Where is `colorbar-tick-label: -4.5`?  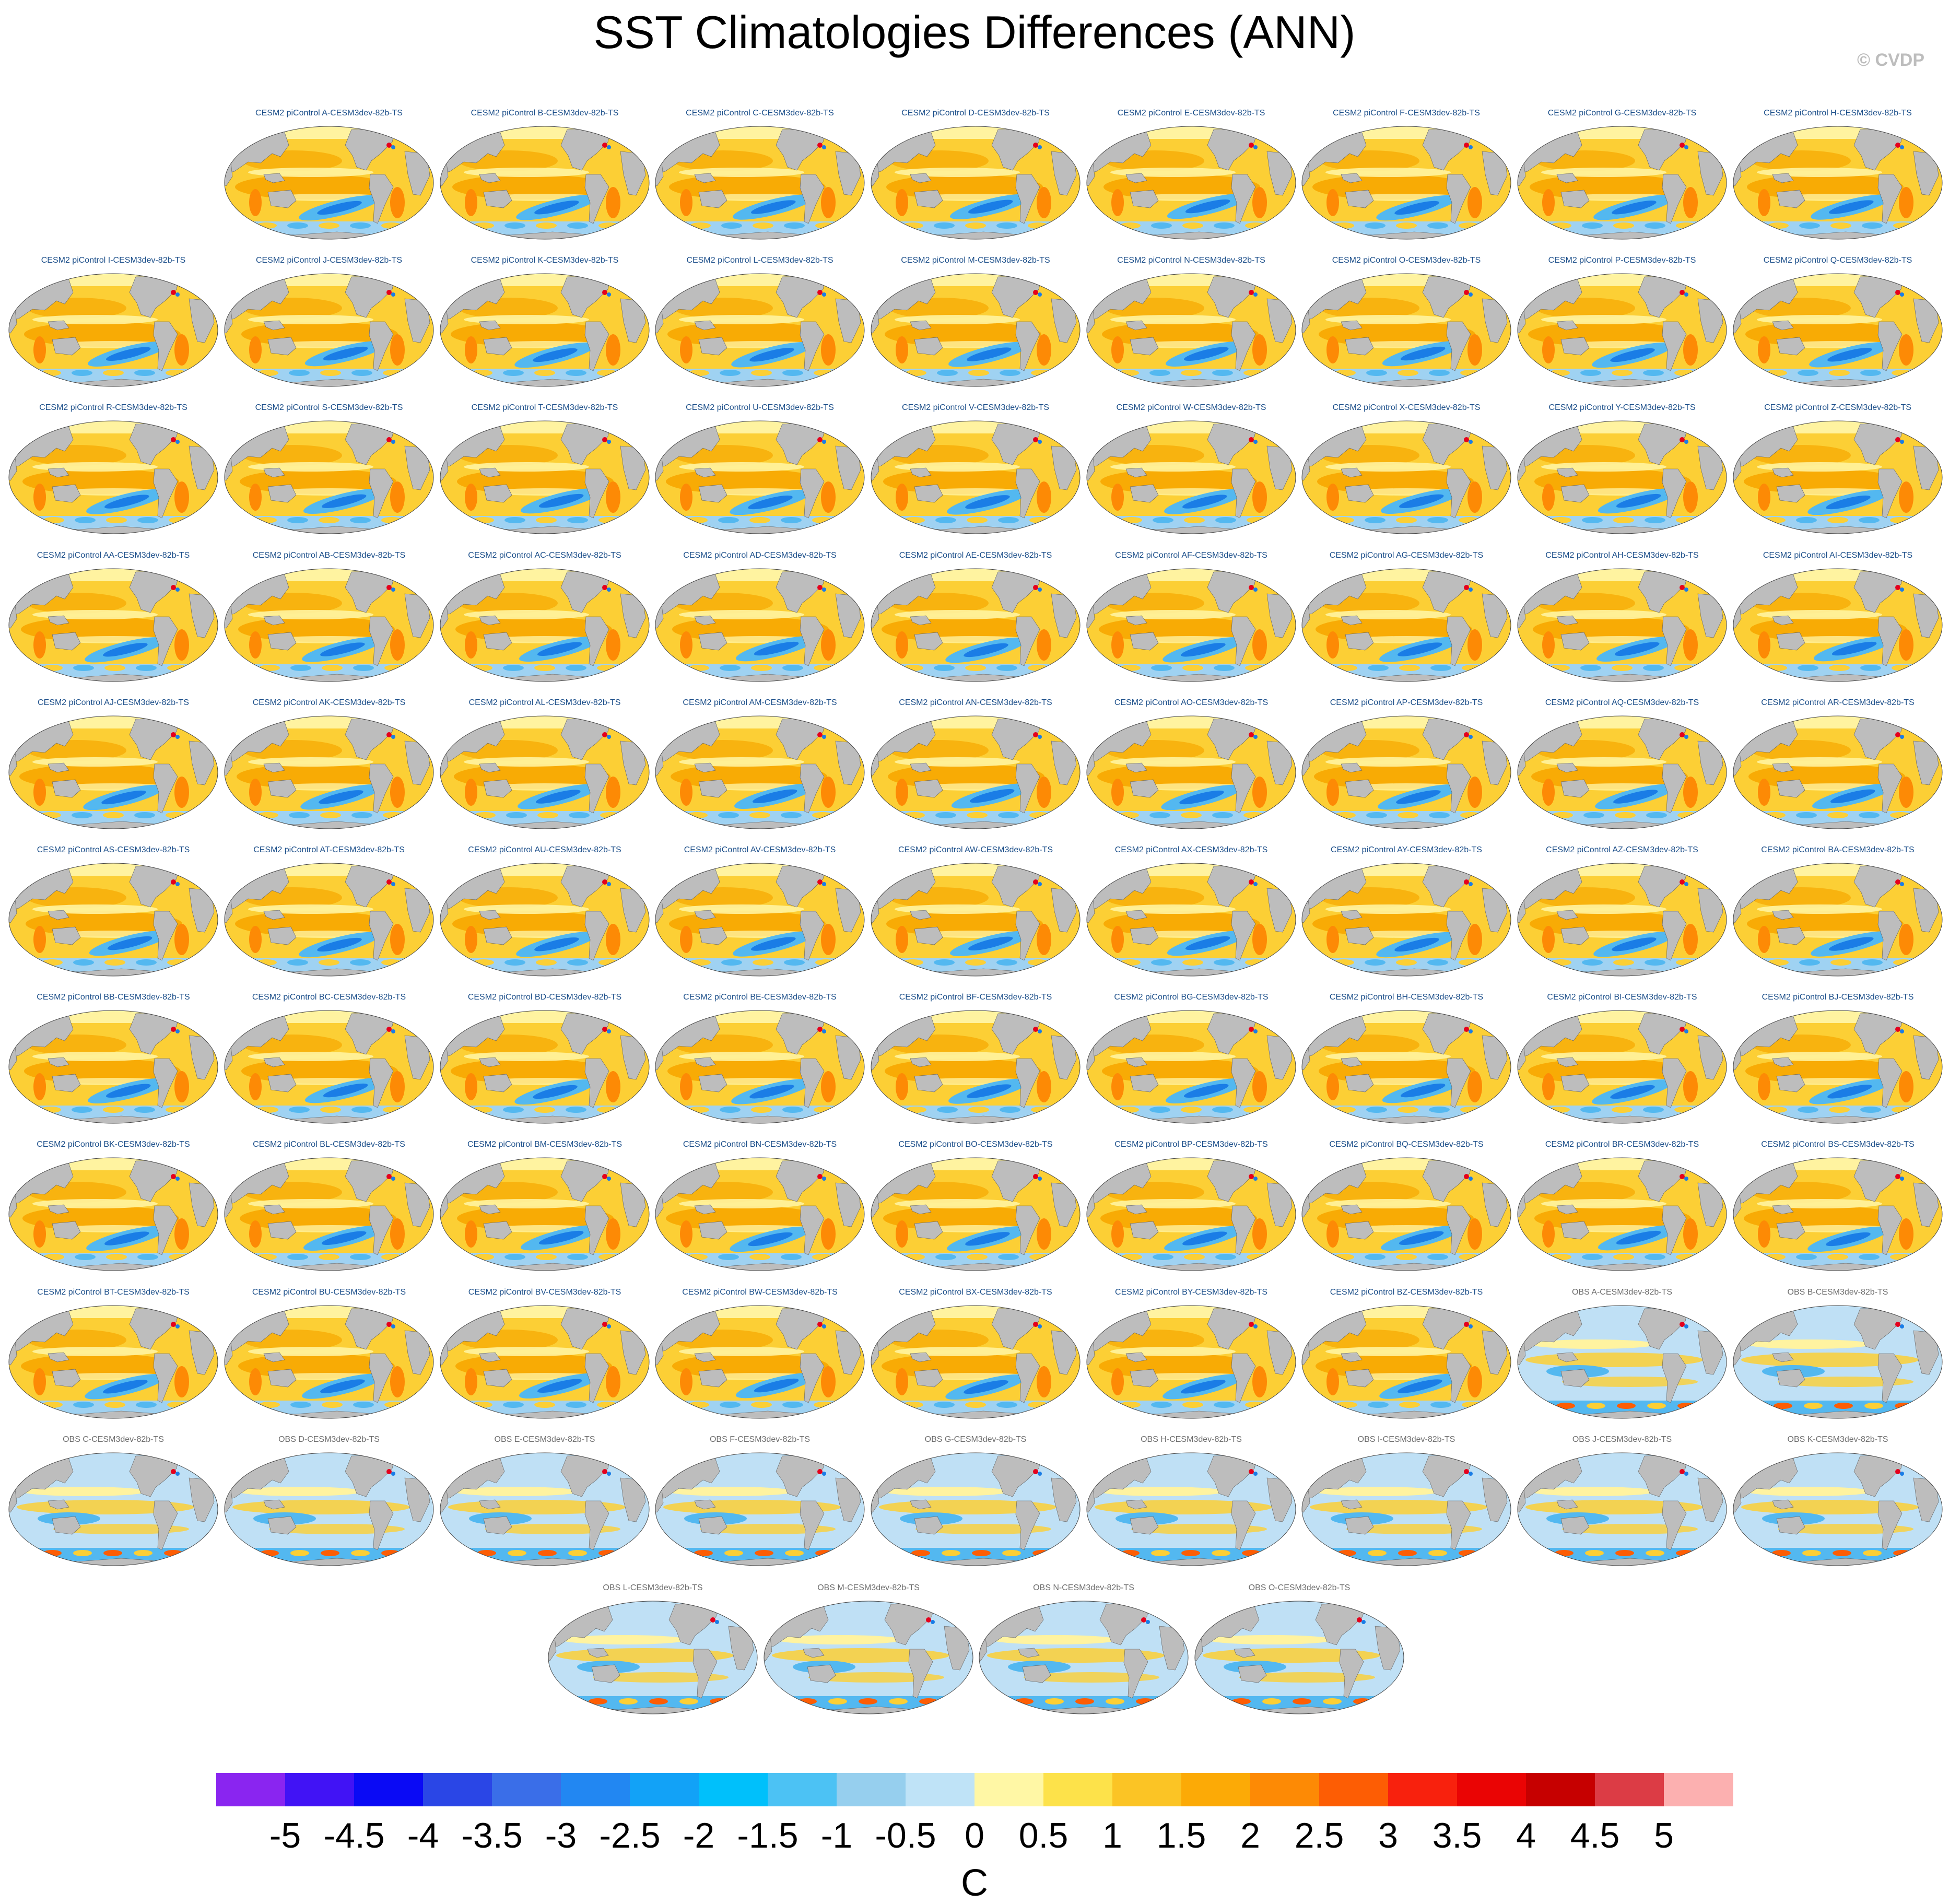 colorbar-tick-label: -4.5 is located at coordinates (353, 1836).